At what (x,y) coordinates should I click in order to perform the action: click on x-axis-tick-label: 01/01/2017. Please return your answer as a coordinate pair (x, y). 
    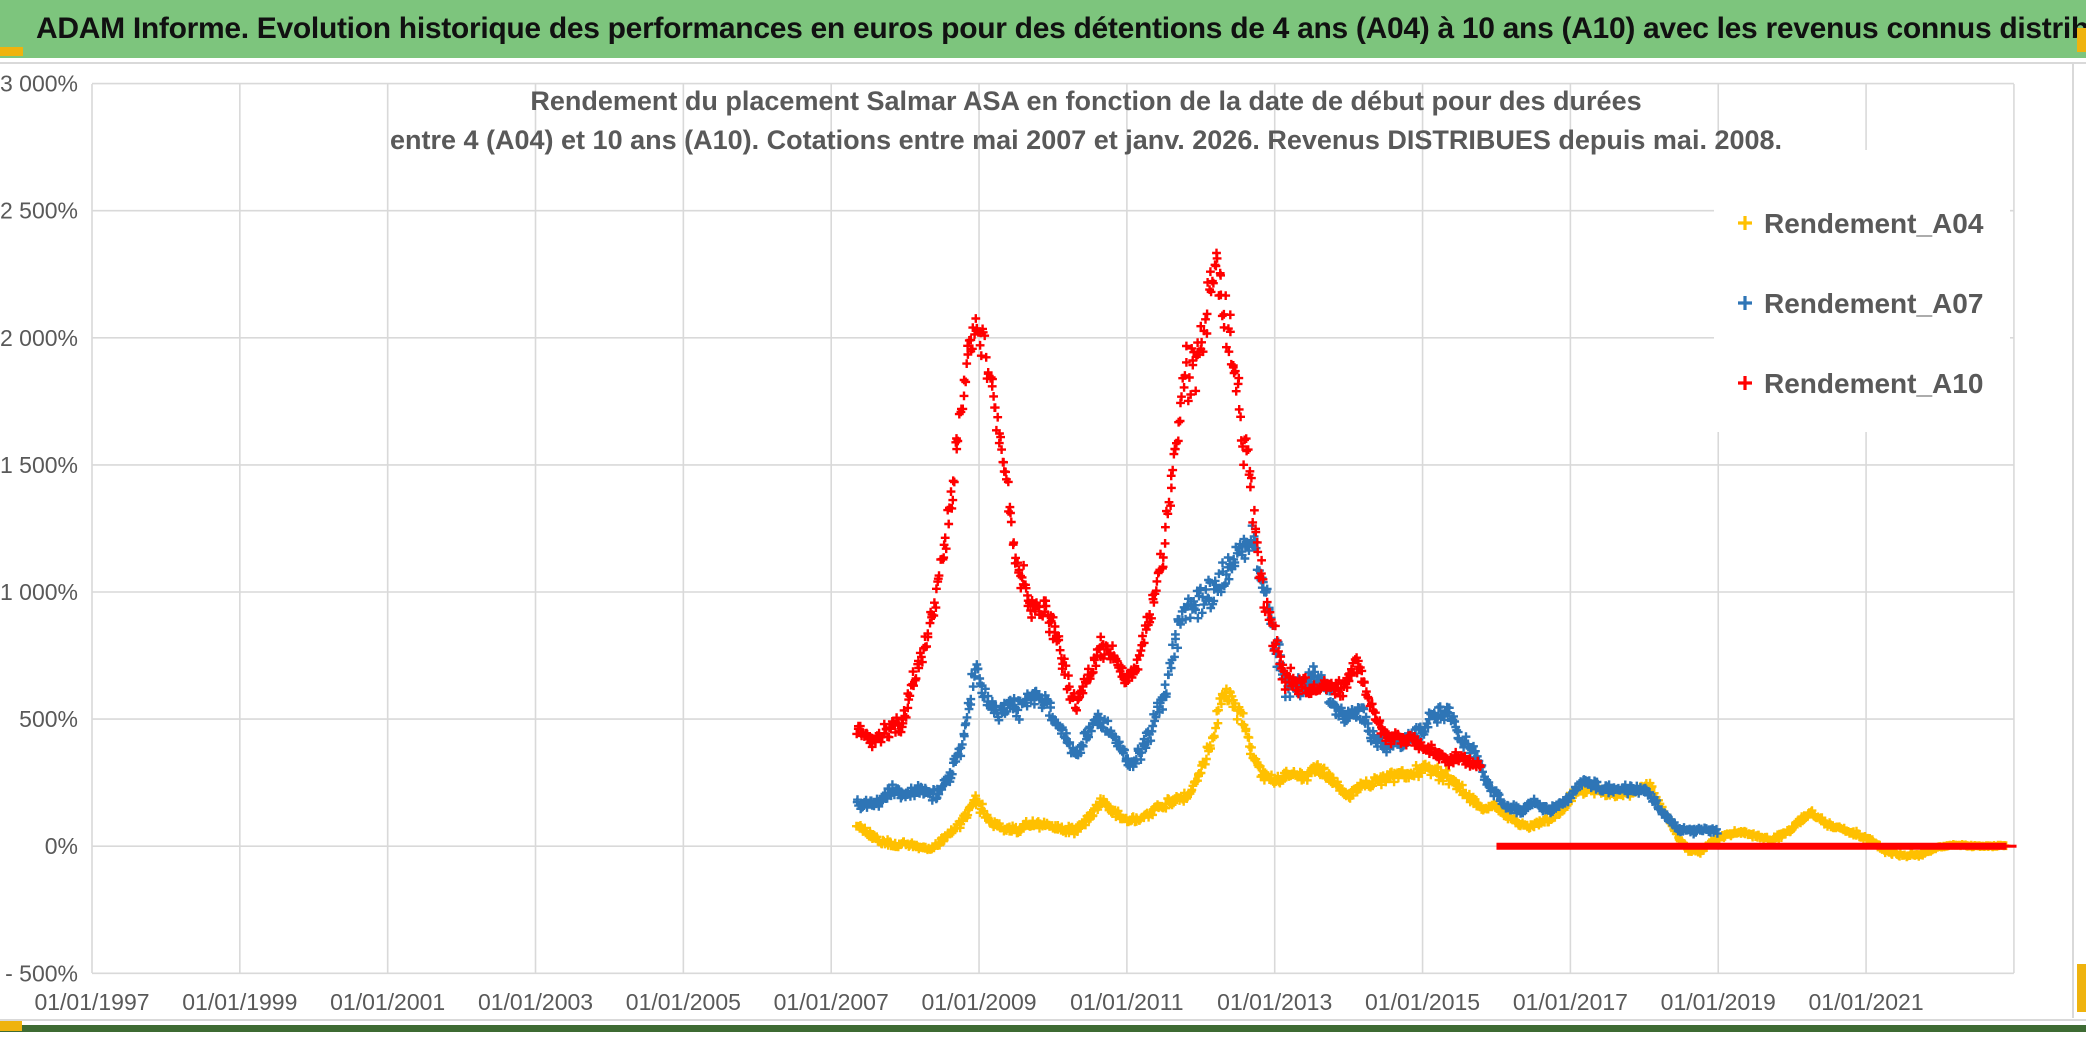
    Looking at the image, I should click on (1570, 1002).